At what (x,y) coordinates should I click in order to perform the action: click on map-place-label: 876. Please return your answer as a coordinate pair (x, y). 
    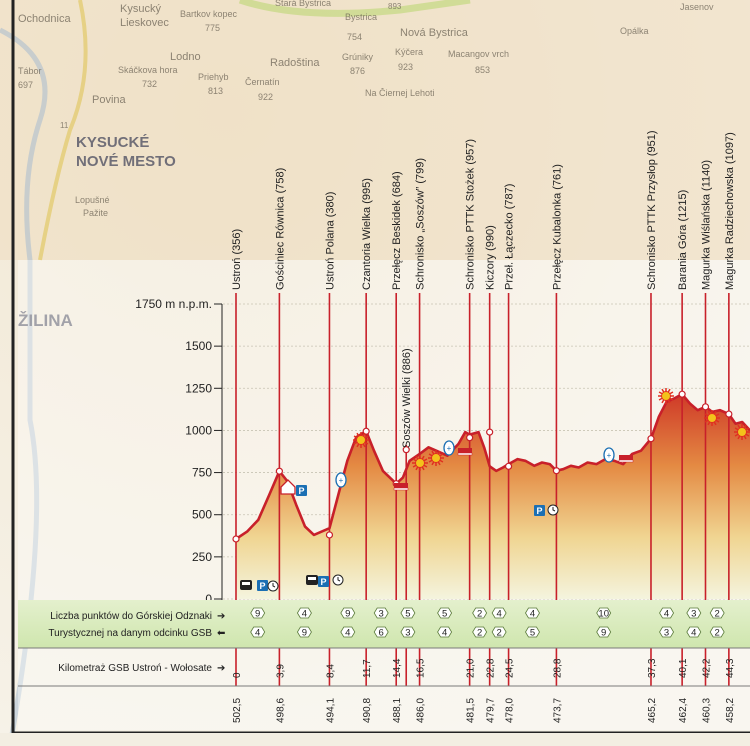
    Looking at the image, I should click on (357, 71).